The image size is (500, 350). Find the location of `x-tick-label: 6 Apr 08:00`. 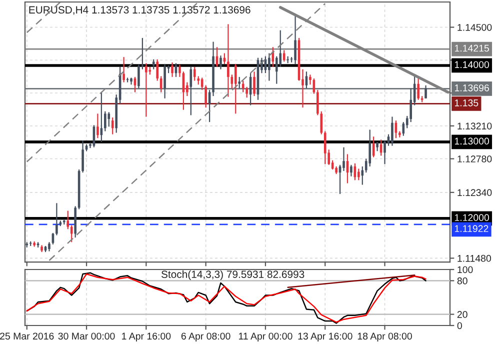

x-tick-label: 6 Apr 08:00 is located at coordinates (205, 337).